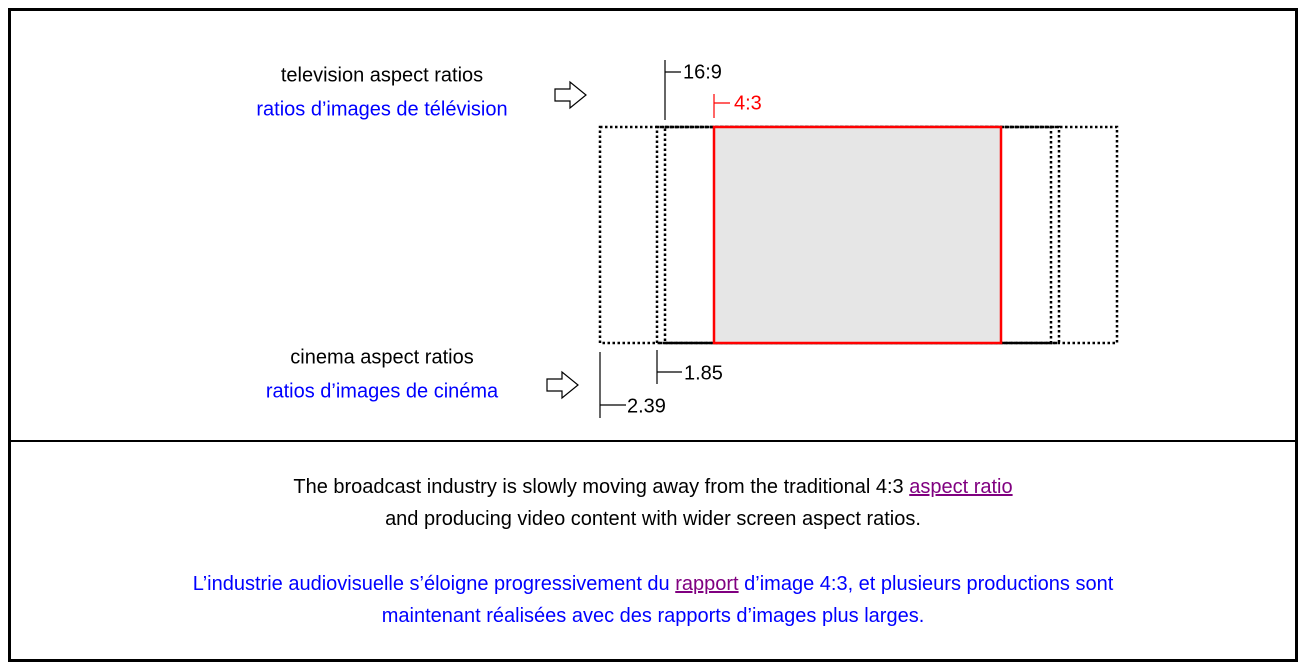 The width and height of the screenshot is (1306, 670). What do you see at coordinates (381, 357) in the screenshot?
I see `cinema-label-en: cinema aspect ratios` at bounding box center [381, 357].